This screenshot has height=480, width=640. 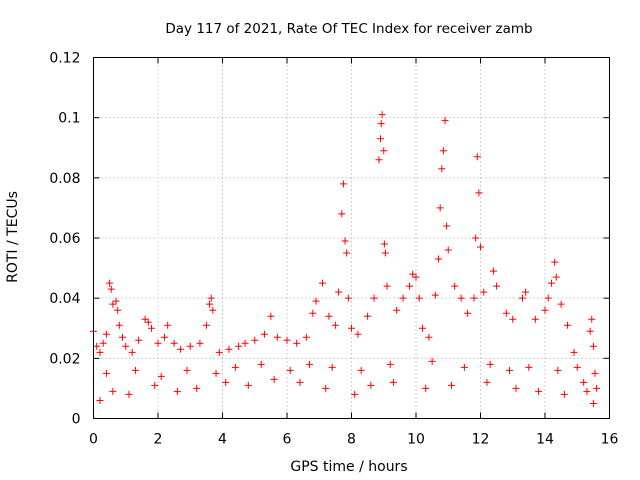 What do you see at coordinates (93, 440) in the screenshot?
I see `x-tick-label: 0` at bounding box center [93, 440].